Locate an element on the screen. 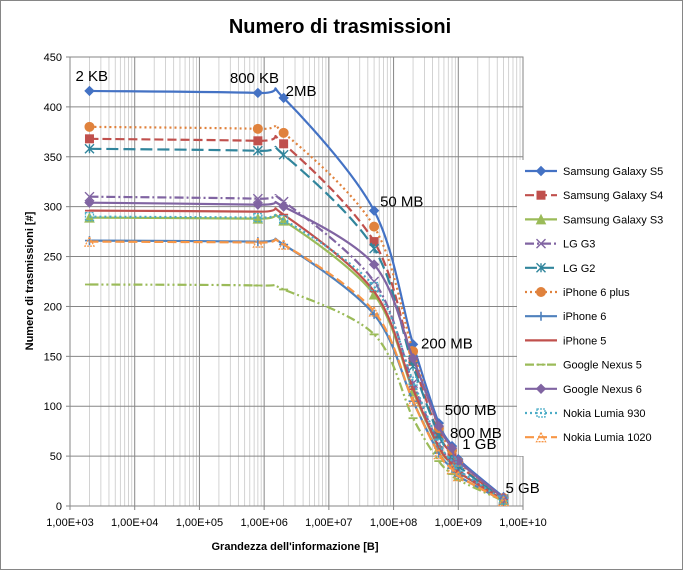 Image resolution: width=683 pixels, height=570 pixels. legend-label: iPhone 5 is located at coordinates (584, 341).